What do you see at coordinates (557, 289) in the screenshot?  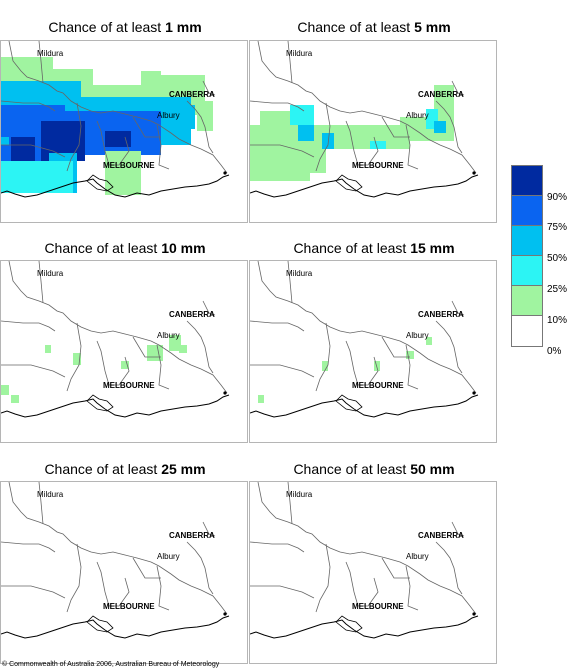 I see `legend-label-25: 25%` at bounding box center [557, 289].